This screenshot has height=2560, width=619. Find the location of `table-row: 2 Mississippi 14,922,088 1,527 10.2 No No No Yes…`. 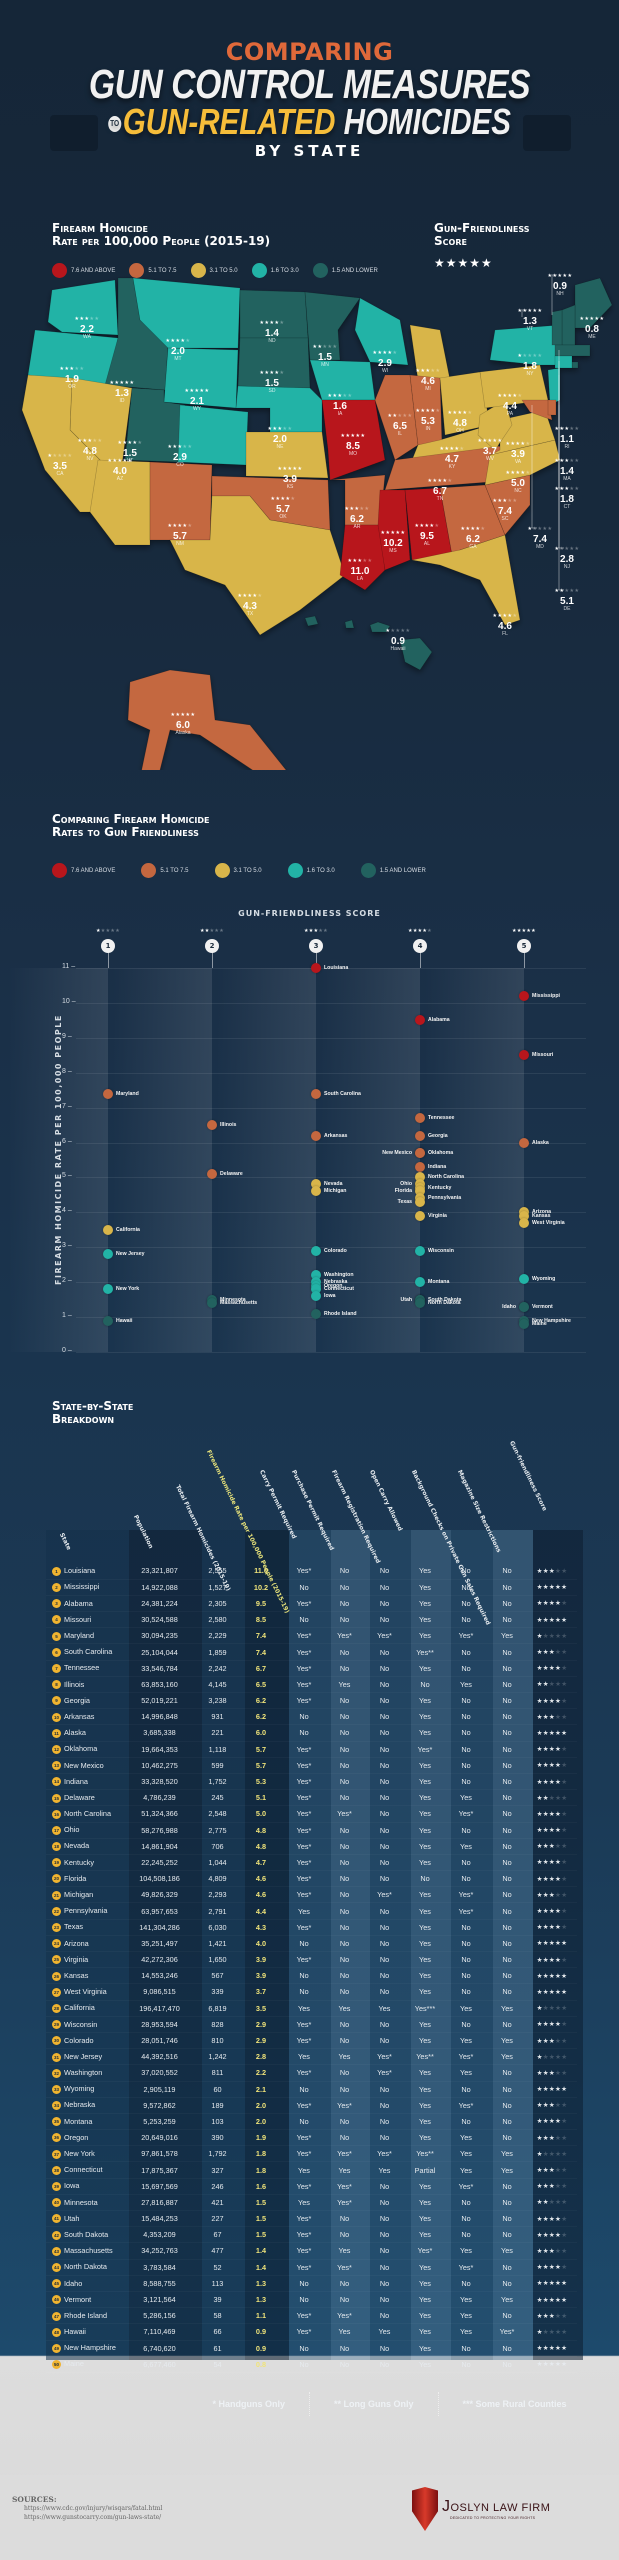

table-row: 2 Mississippi 14,922,088 1,527 10.2 No No No Yes… is located at coordinates (311, 1587).